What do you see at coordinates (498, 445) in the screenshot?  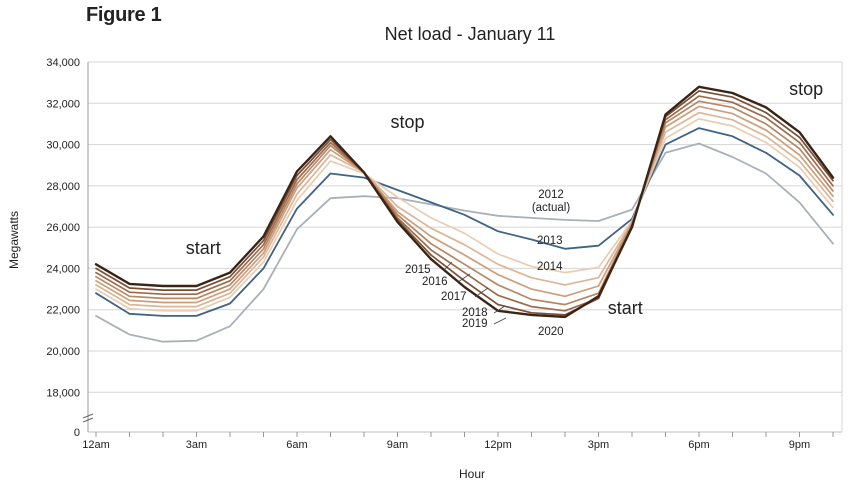 I see `x-tick-label: 12pm` at bounding box center [498, 445].